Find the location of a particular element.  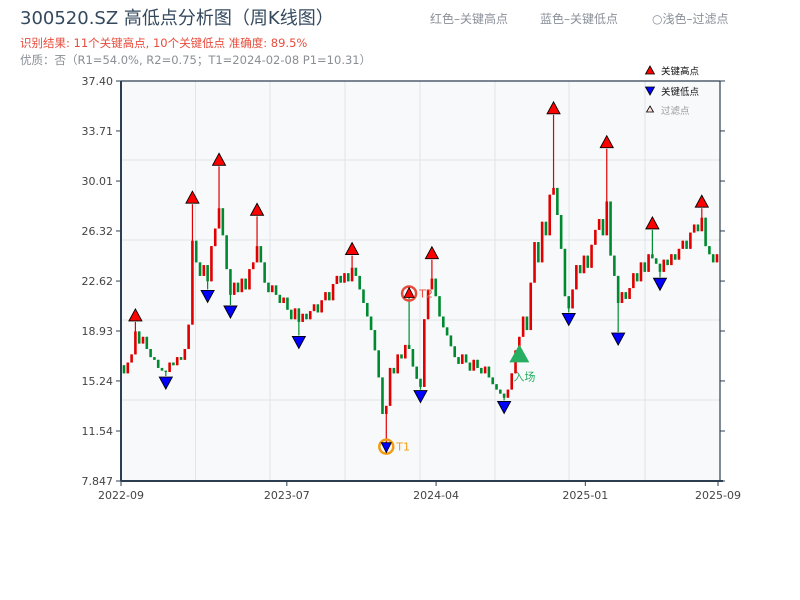

y-tick-label: 11.54 is located at coordinates (98, 431).